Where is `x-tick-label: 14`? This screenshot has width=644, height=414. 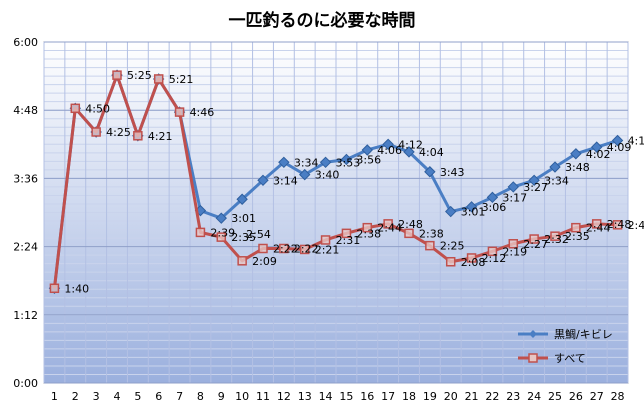
x-tick-label: 14 is located at coordinates (326, 396).